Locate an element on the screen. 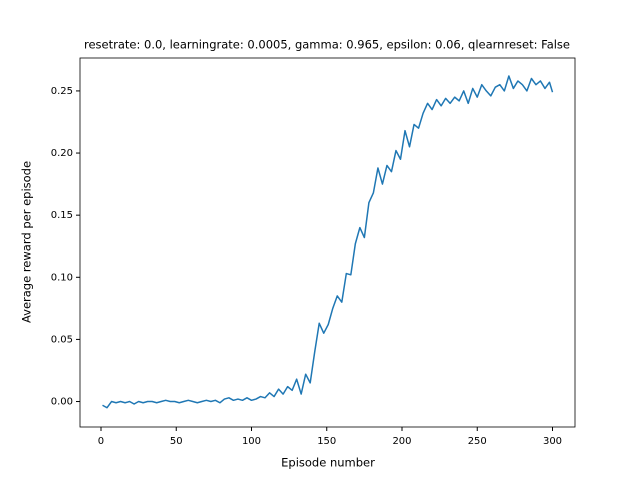 This screenshot has height=480, width=640. y-tick-label: 0.10 is located at coordinates (62, 277).